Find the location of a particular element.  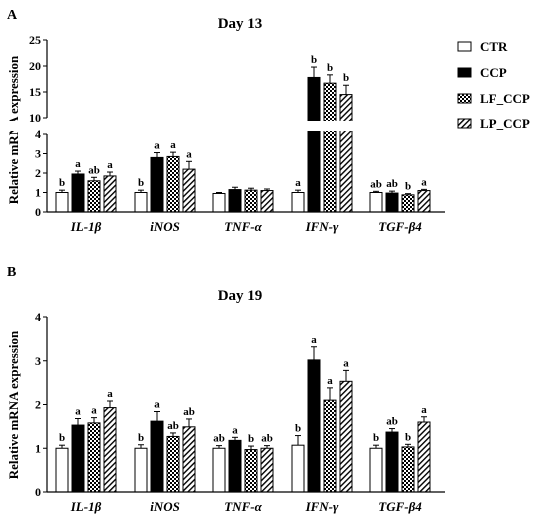

sig-letter-lp-ccp-inos: ab is located at coordinates (189, 412).